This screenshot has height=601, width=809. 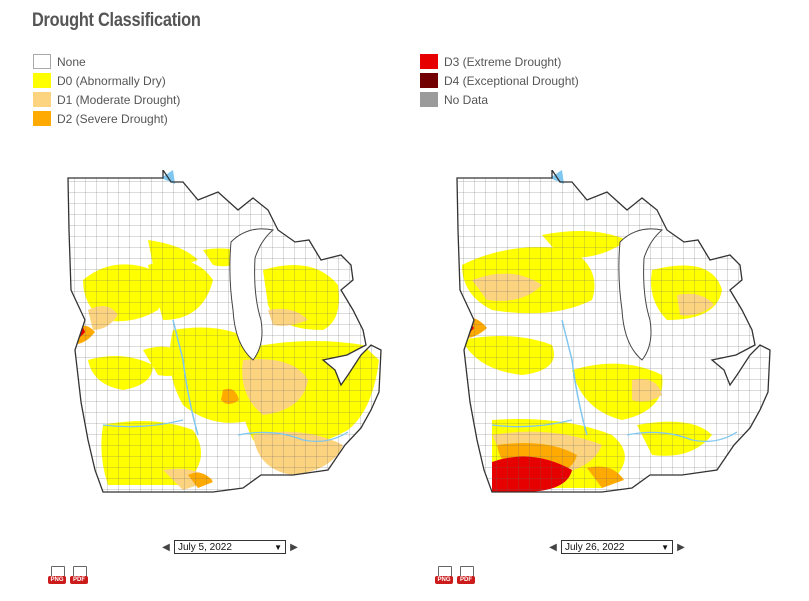 I want to click on legend-label: D3 (Extreme Drought), so click(x=503, y=61).